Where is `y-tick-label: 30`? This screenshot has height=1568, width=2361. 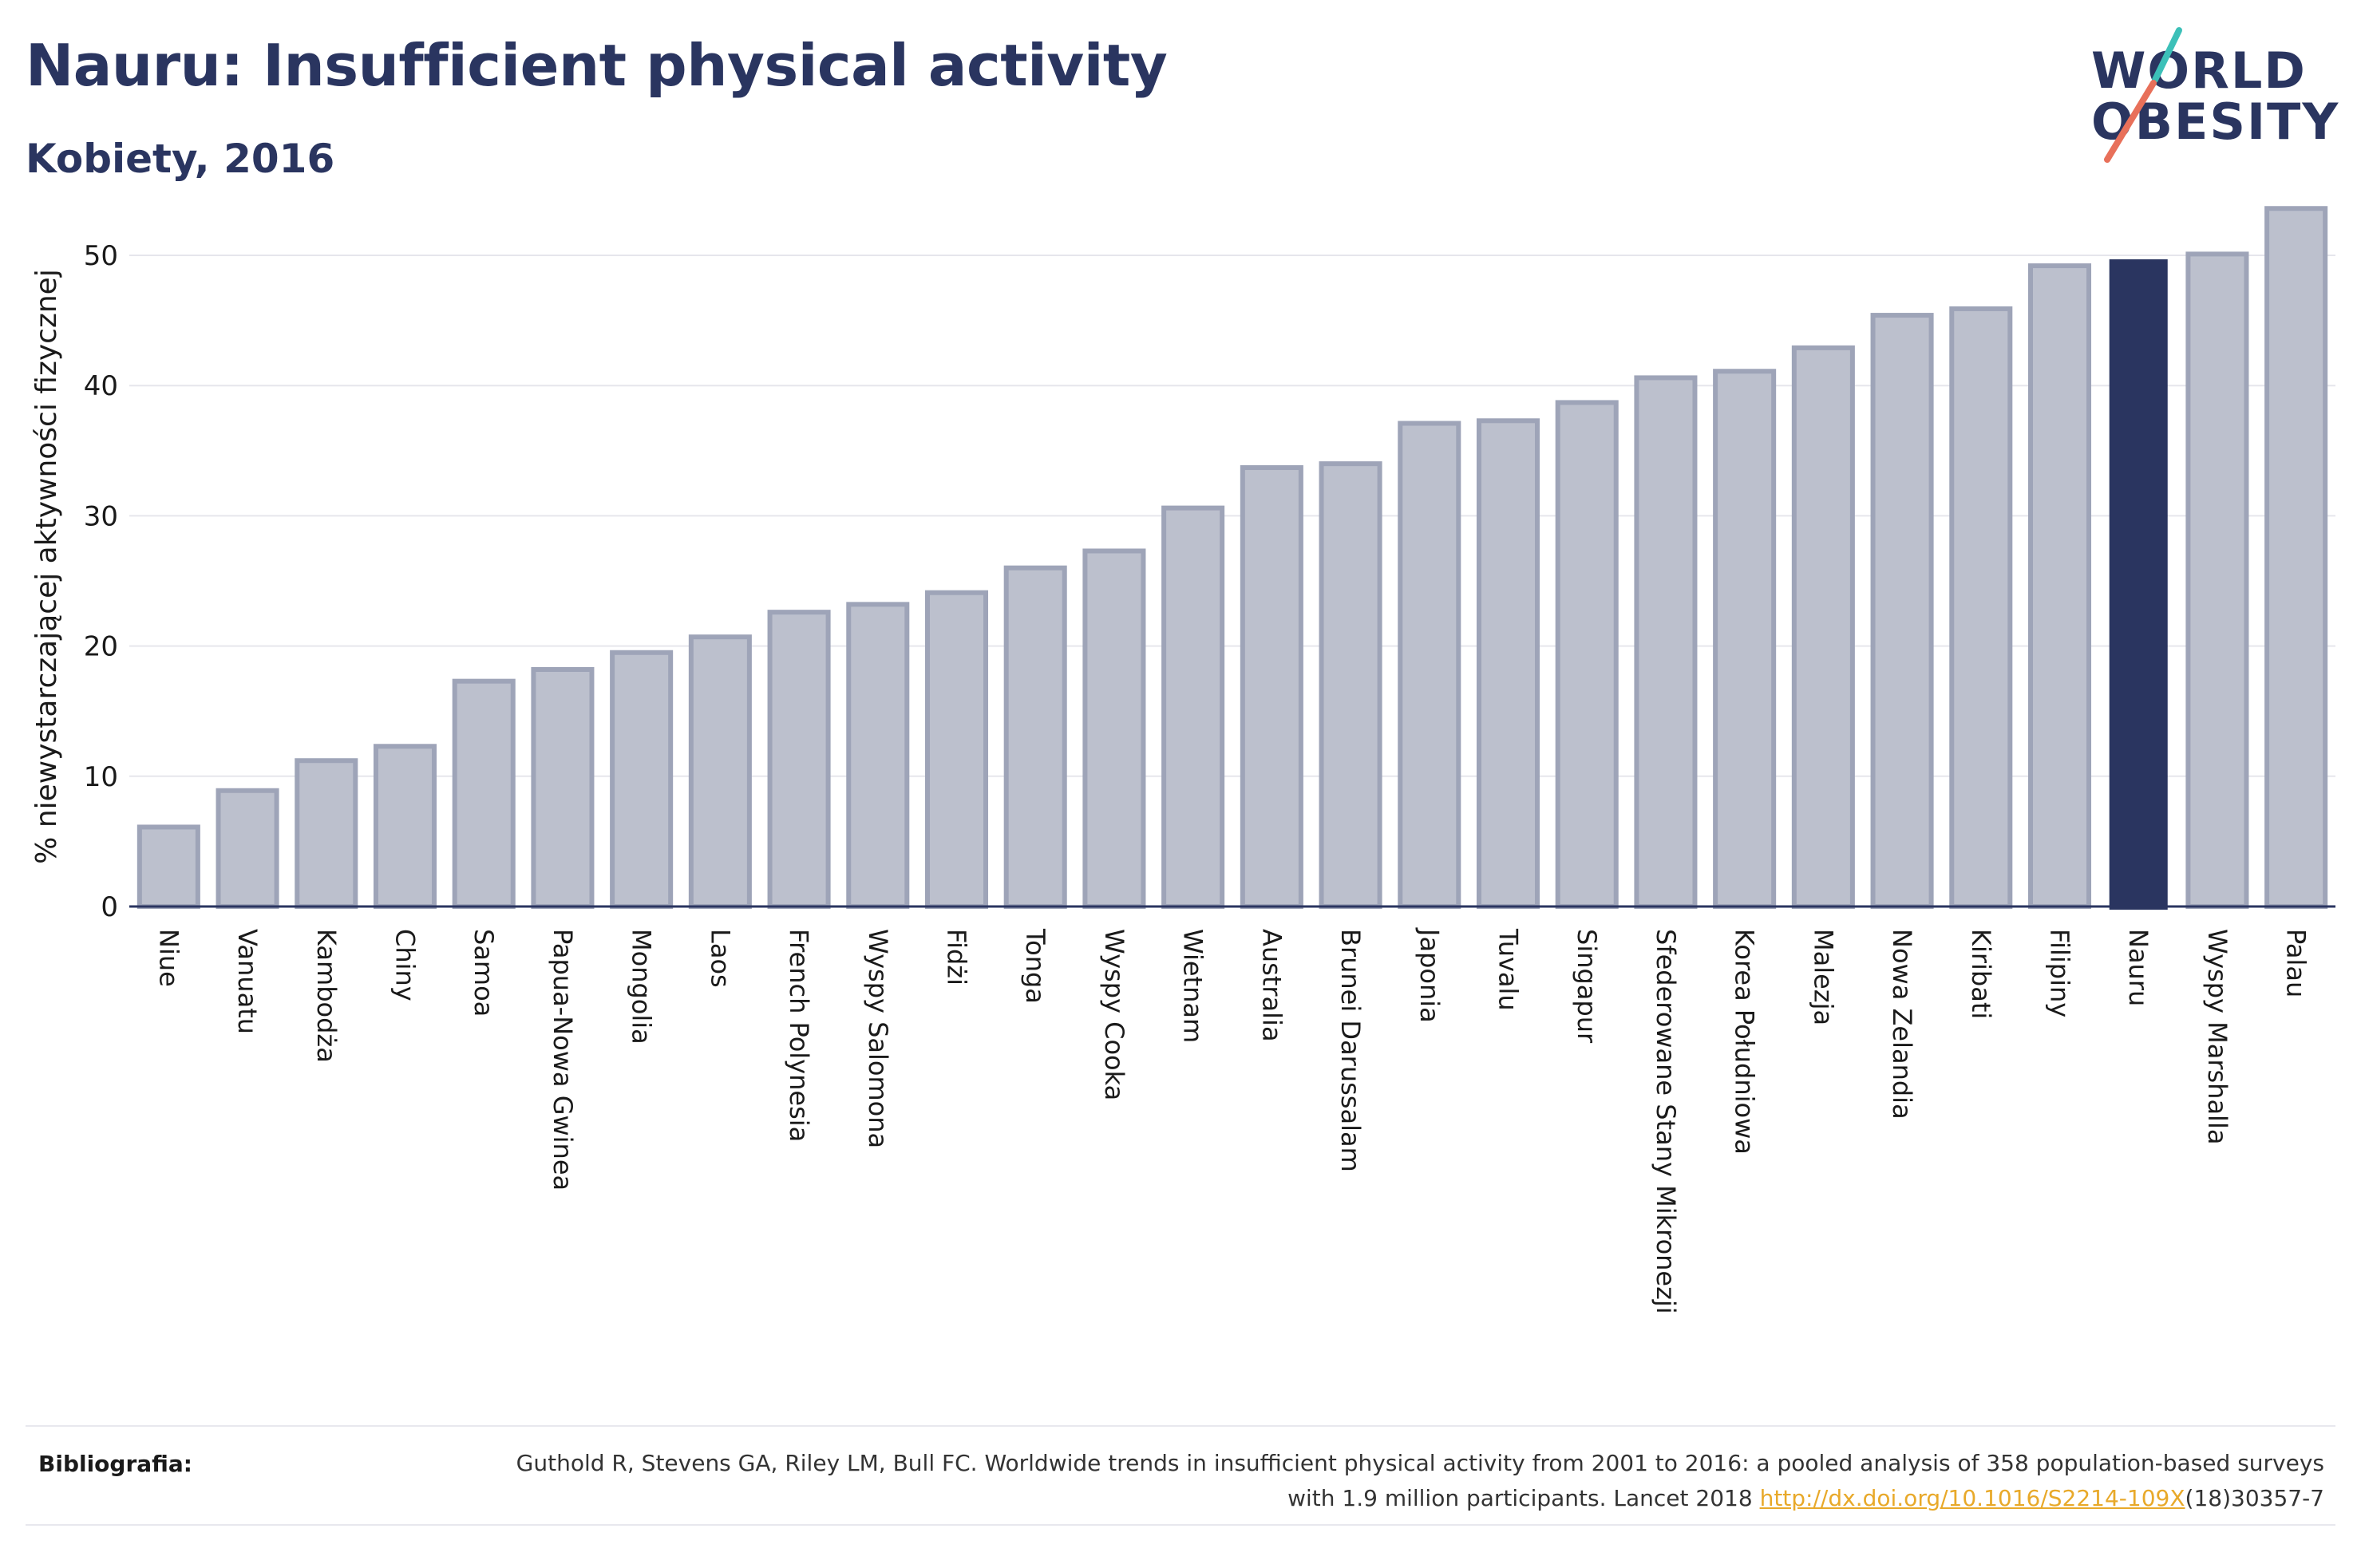
y-tick-label: 30 is located at coordinates (101, 516).